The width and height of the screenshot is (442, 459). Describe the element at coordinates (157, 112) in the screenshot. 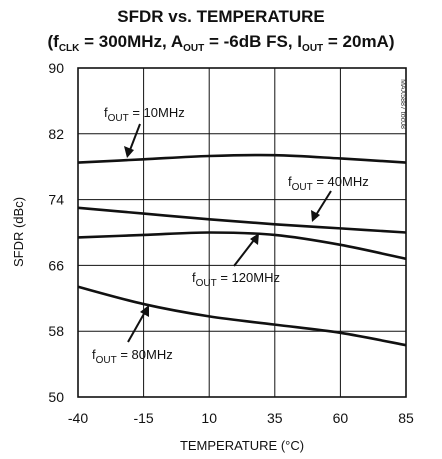

I see `label-10mhz-suffix: = 10MHz` at that location.